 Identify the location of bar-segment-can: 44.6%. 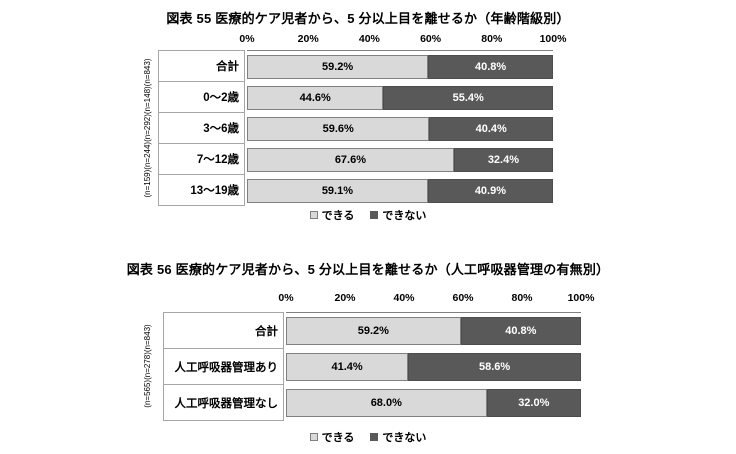
(315, 97).